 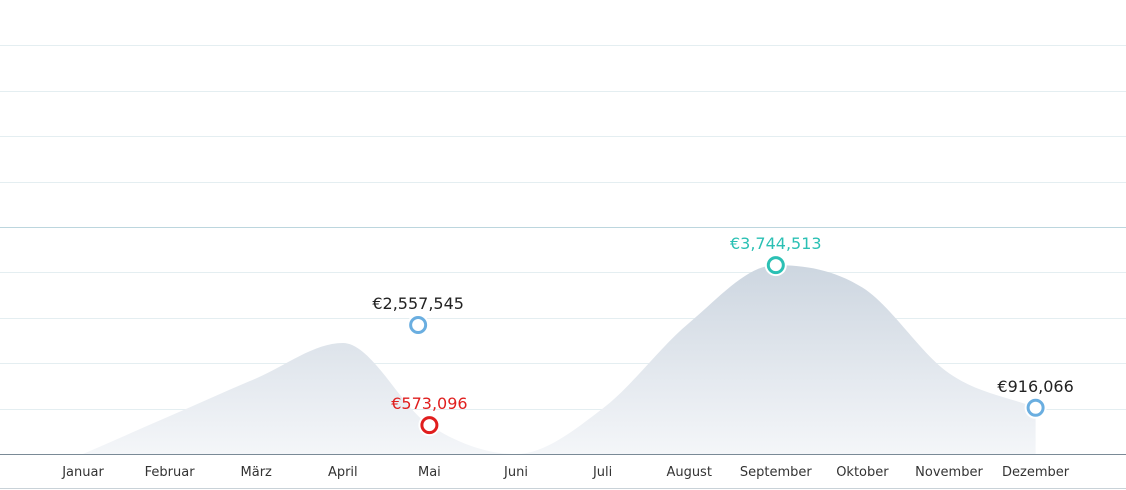 I want to click on data-point: €2,557,545, so click(x=418, y=315).